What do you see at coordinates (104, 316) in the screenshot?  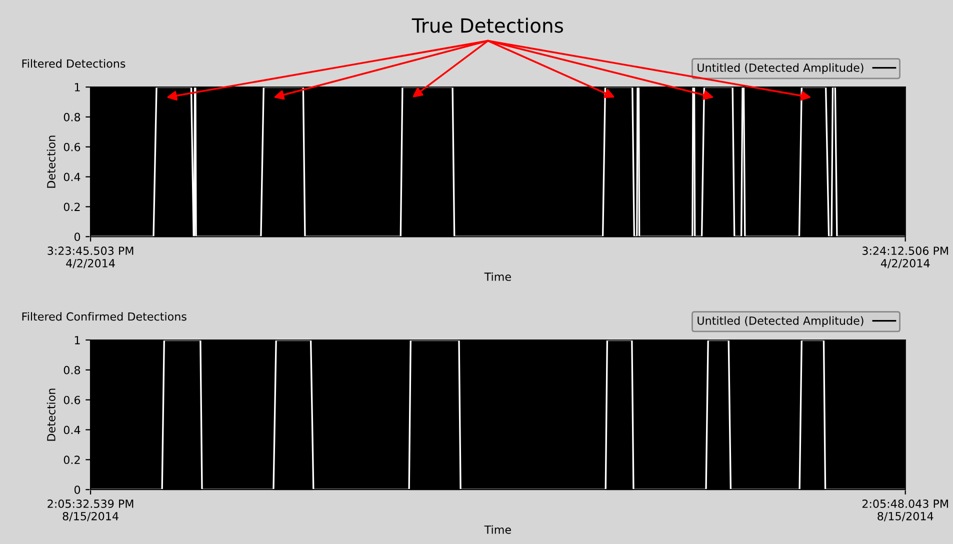 I see `chart-title: Filtered Confirmed Detections` at bounding box center [104, 316].